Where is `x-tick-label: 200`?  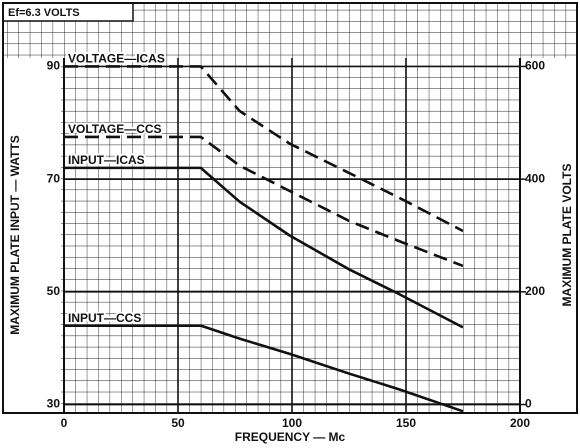
x-tick-label: 200 is located at coordinates (520, 423).